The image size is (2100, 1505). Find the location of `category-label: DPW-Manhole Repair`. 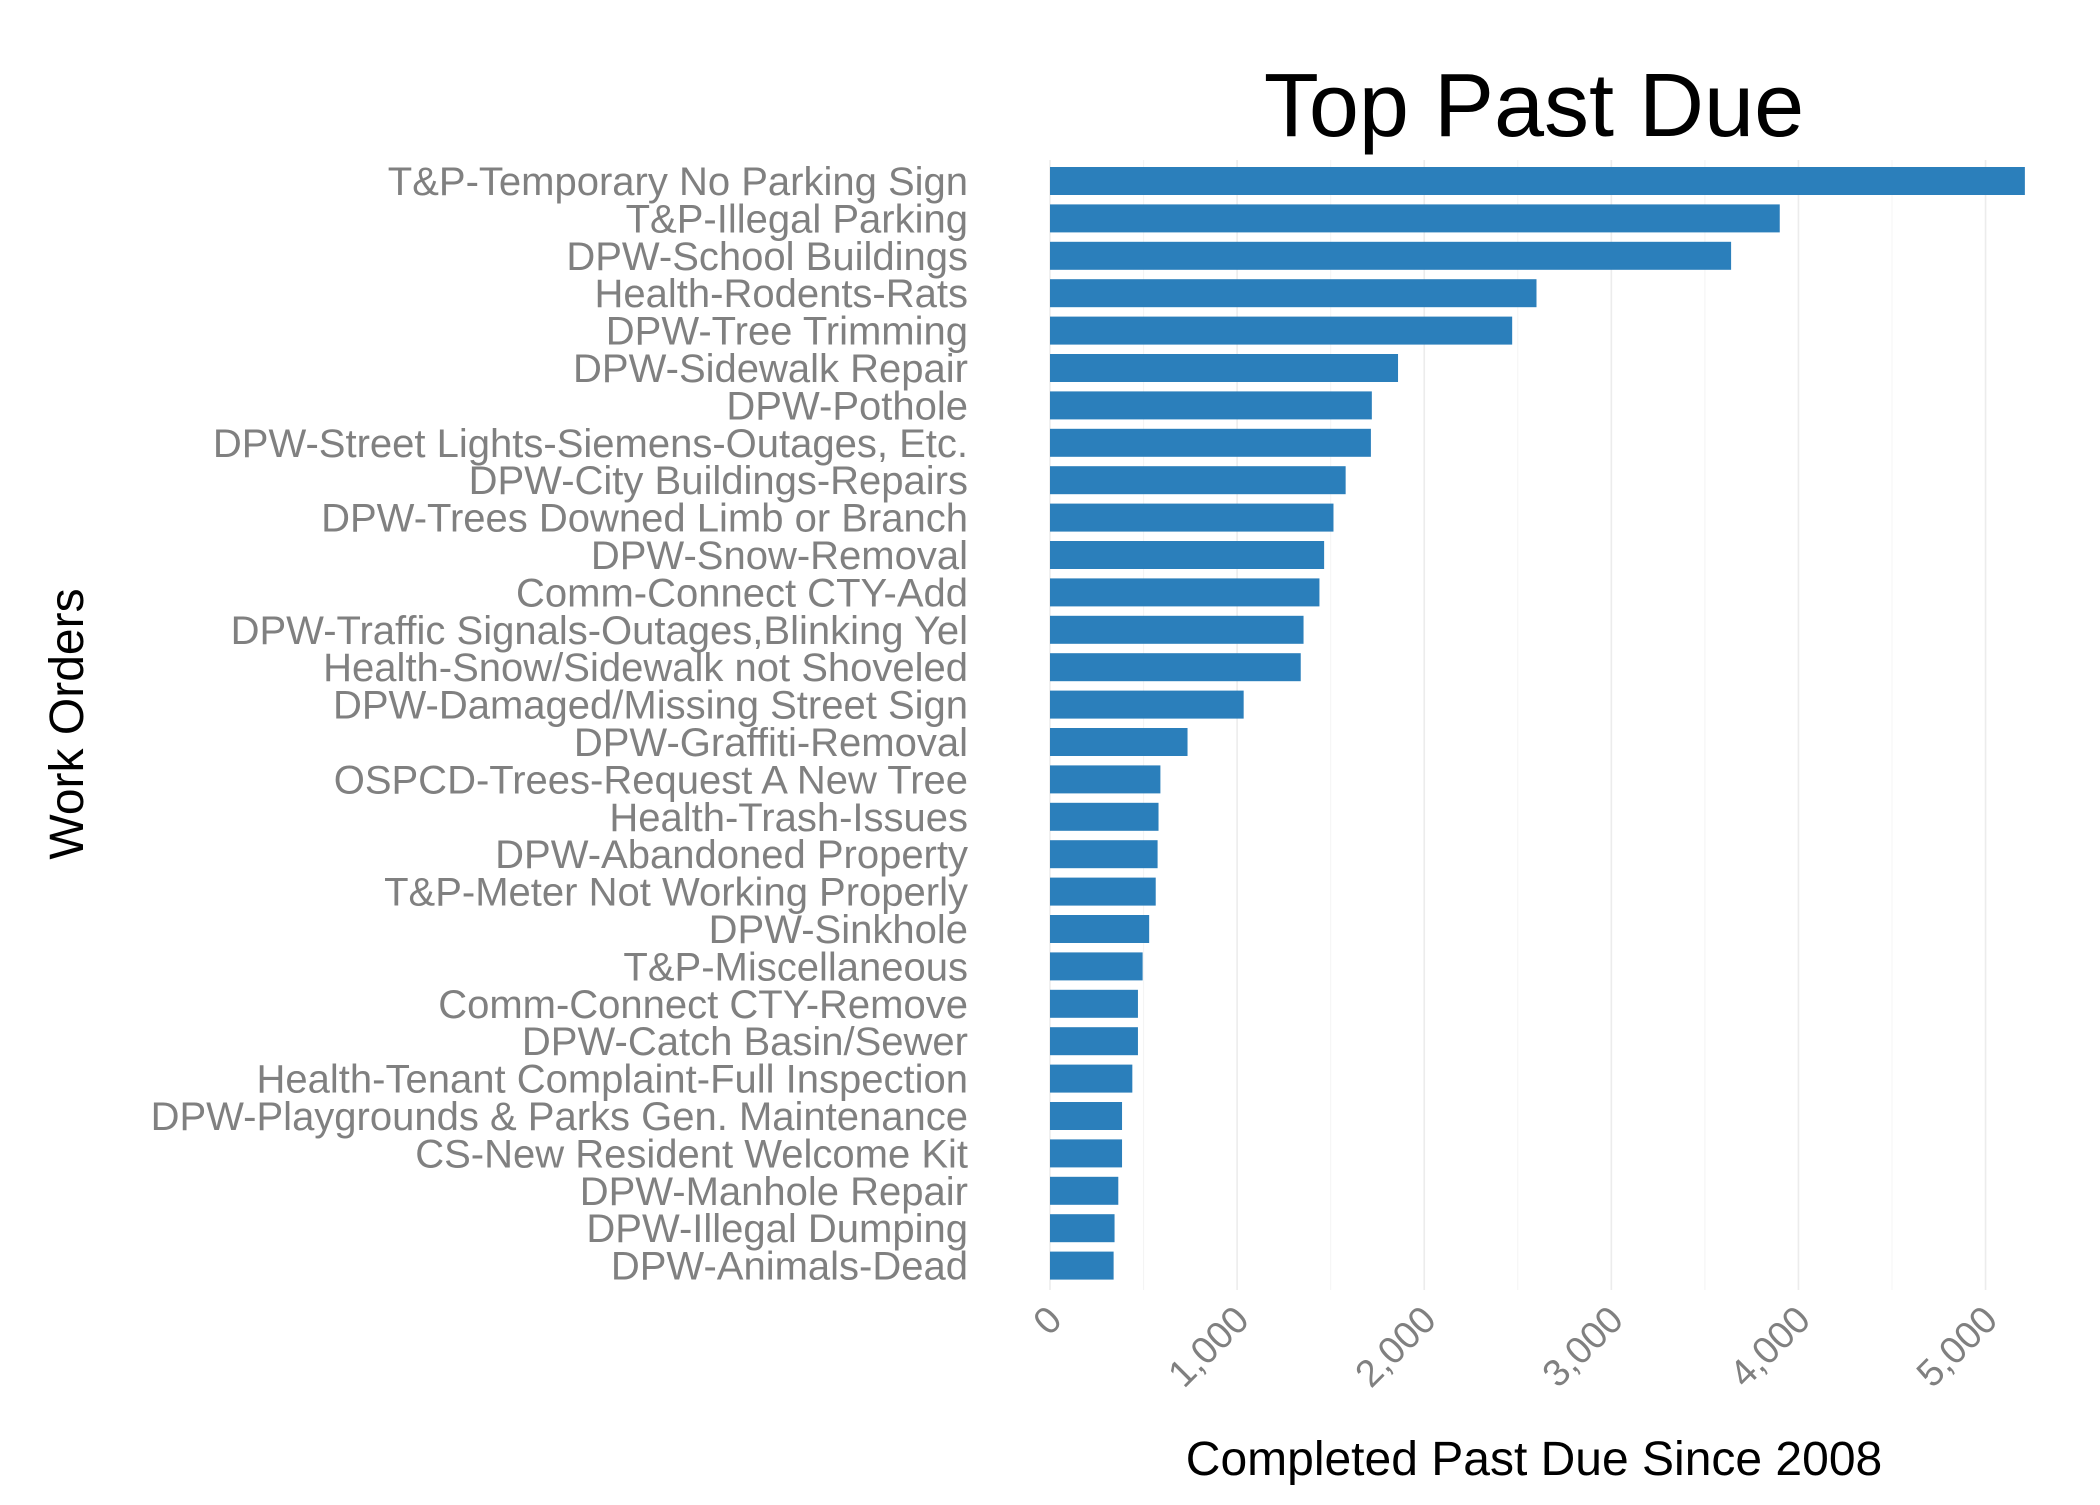

category-label: DPW-Manhole Repair is located at coordinates (774, 1192).